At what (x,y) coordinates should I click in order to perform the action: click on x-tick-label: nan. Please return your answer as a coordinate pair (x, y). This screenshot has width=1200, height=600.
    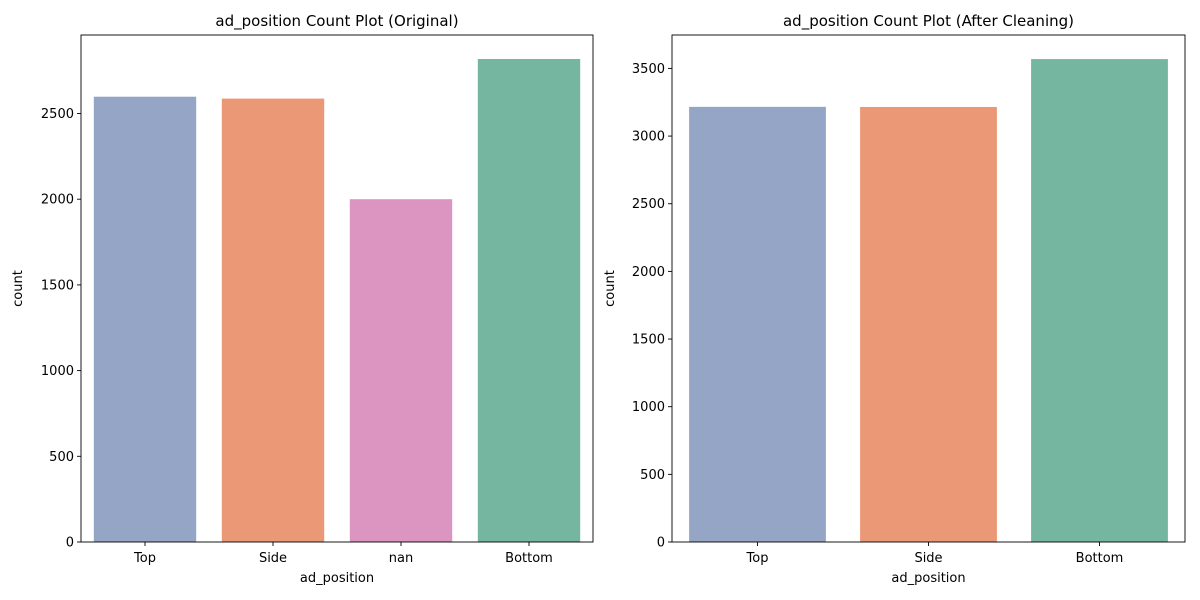
    Looking at the image, I should click on (401, 558).